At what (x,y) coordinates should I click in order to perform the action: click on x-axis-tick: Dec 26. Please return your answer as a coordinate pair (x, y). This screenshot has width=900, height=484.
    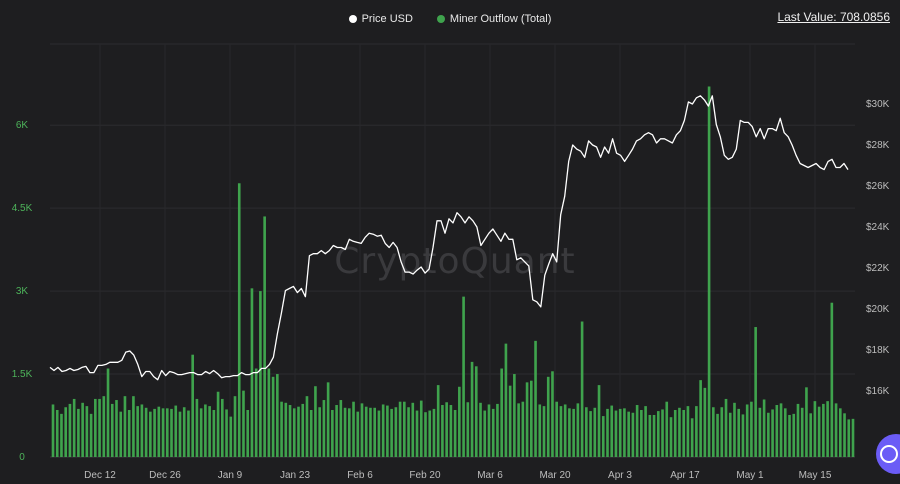
    Looking at the image, I should click on (165, 475).